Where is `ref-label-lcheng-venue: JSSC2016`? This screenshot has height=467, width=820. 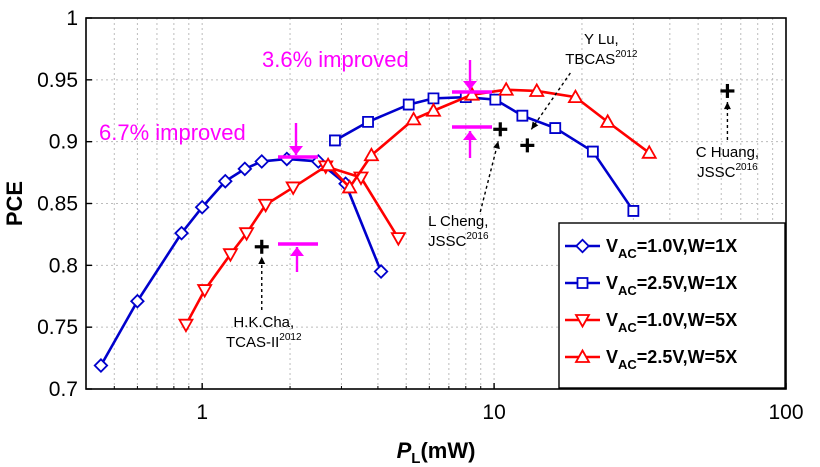
ref-label-lcheng-venue: JSSC2016 is located at coordinates (458, 240).